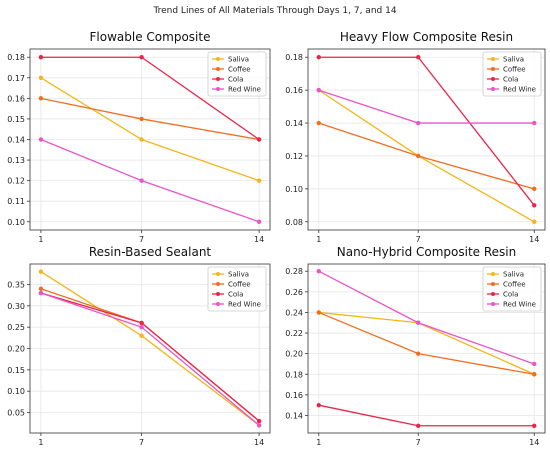 The image size is (550, 463). I want to click on y-tick-label: 0.35, so click(16, 284).